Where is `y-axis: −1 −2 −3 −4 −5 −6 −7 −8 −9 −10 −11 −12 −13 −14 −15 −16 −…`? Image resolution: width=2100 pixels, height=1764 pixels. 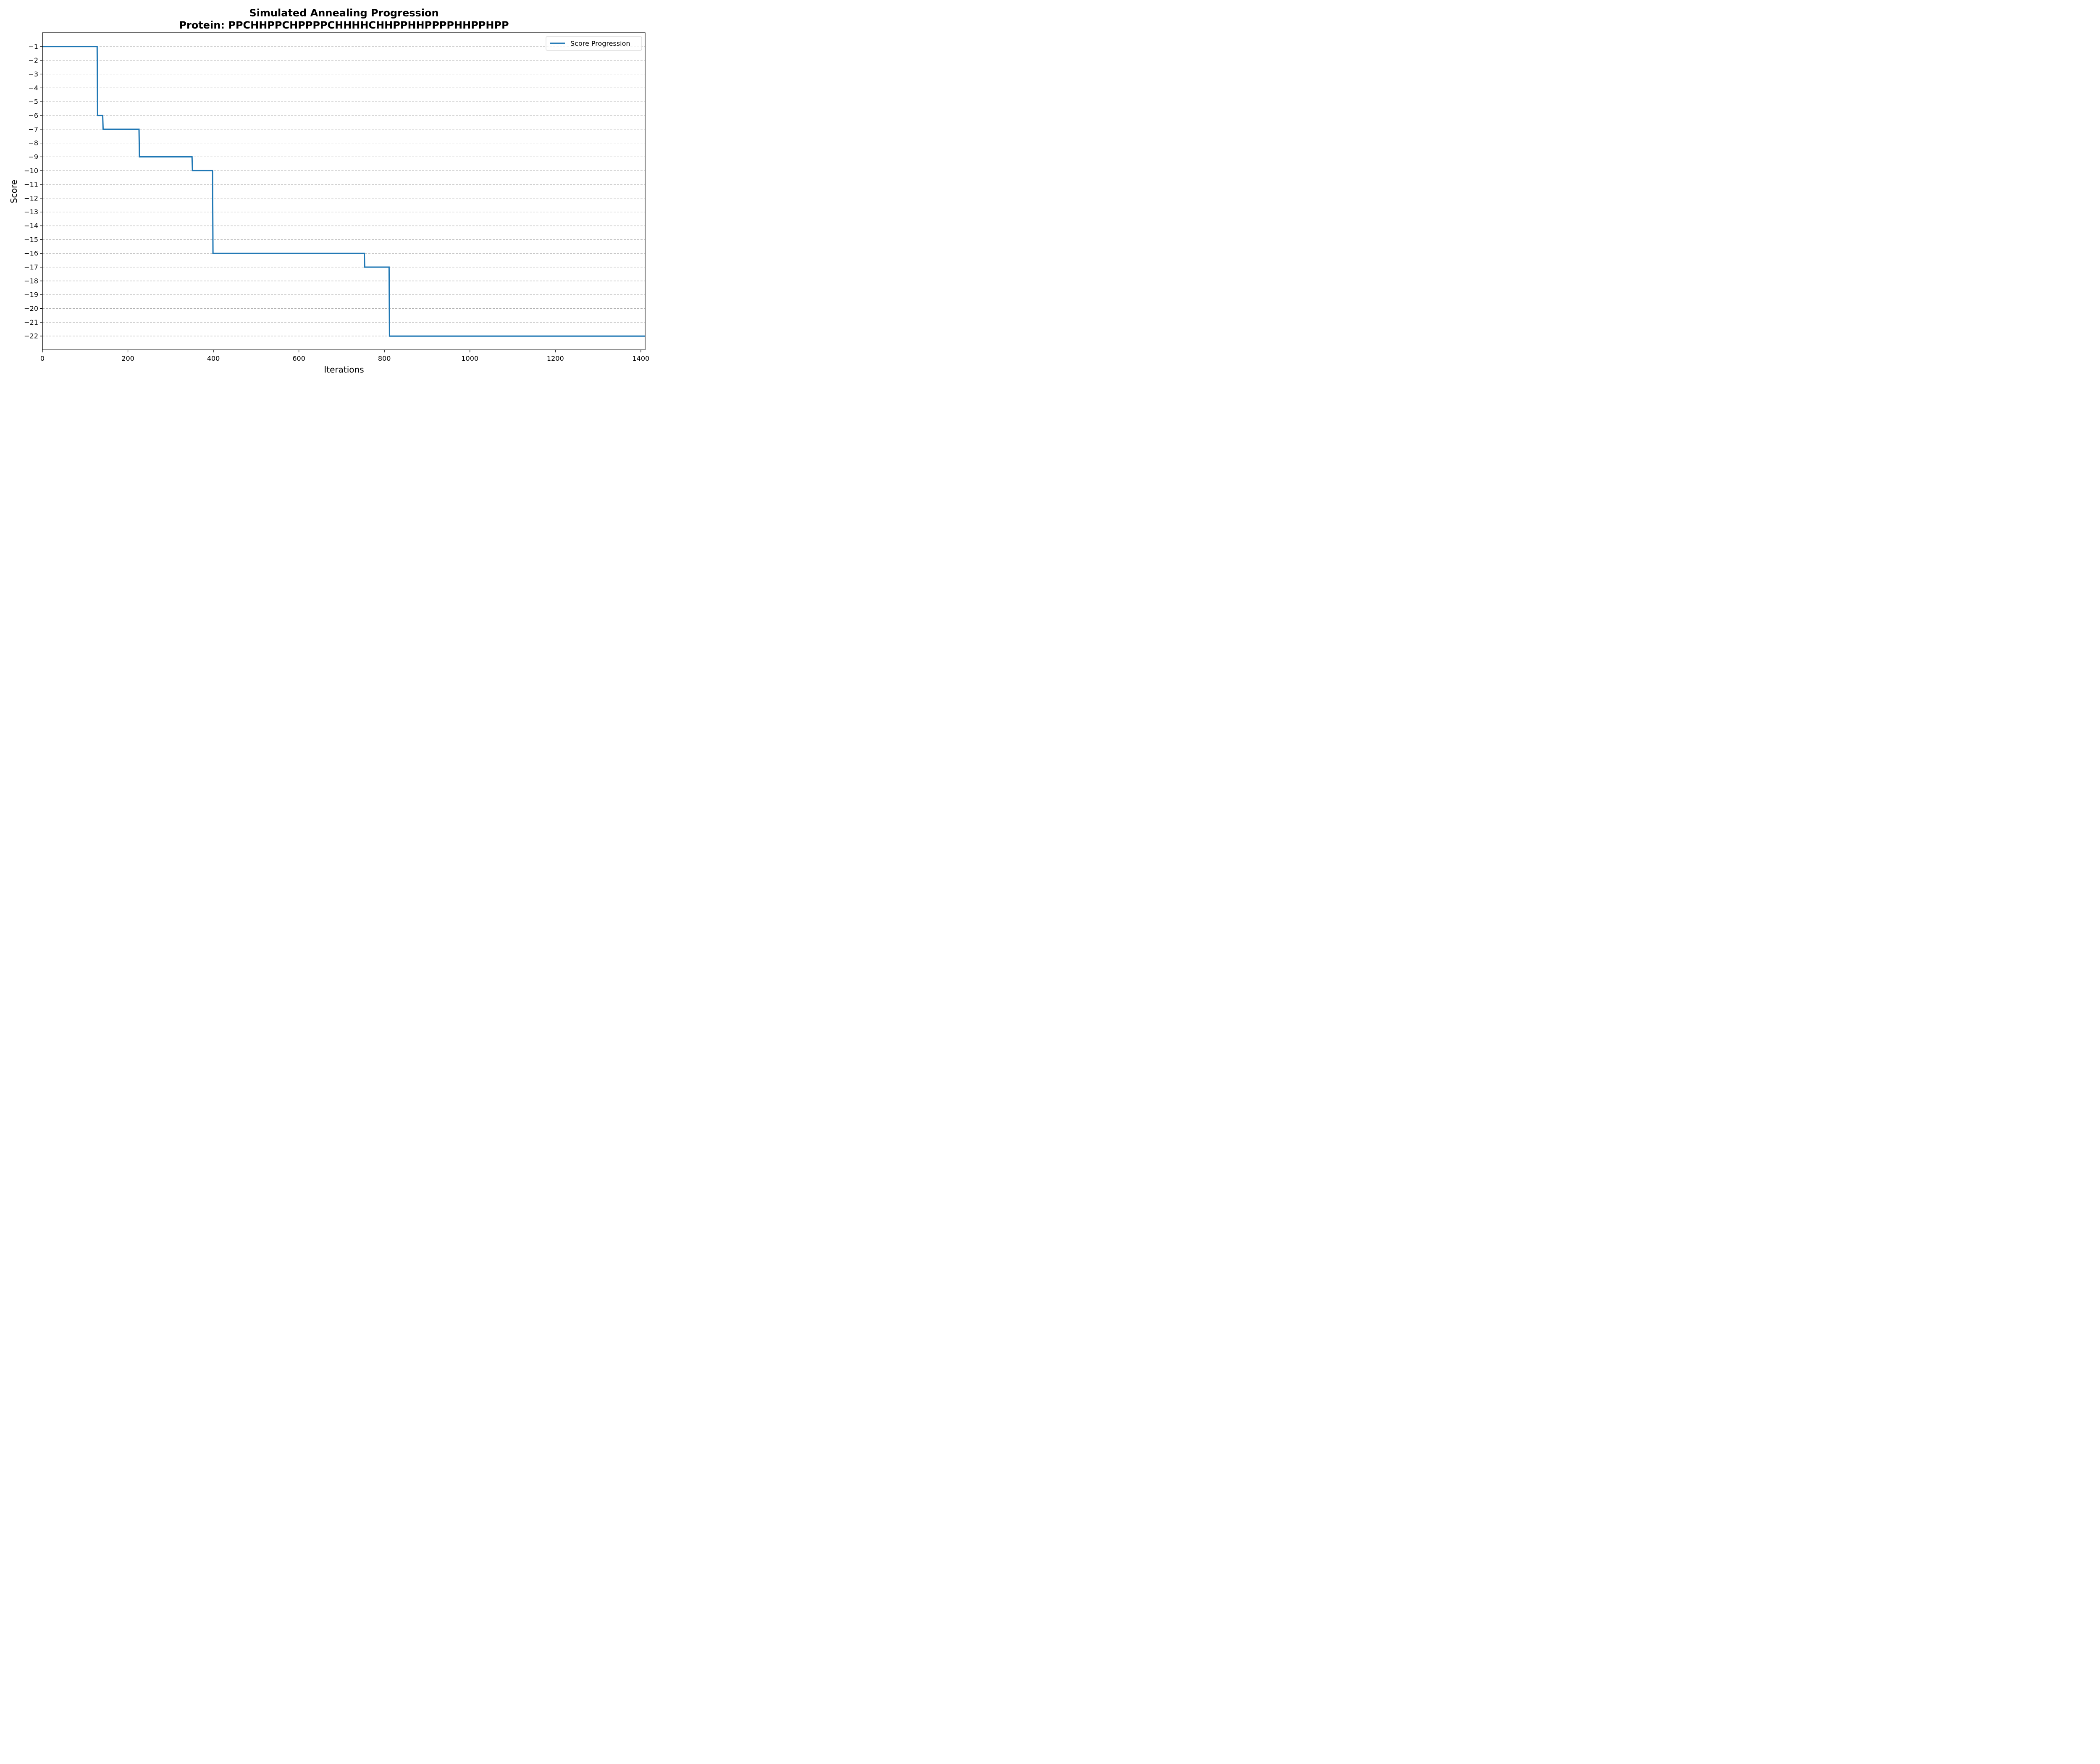 y-axis: −1 −2 −3 −4 −5 −6 −7 −8 −9 −10 −11 −12 −13 −14 −15 −16 −… is located at coordinates (33, 191).